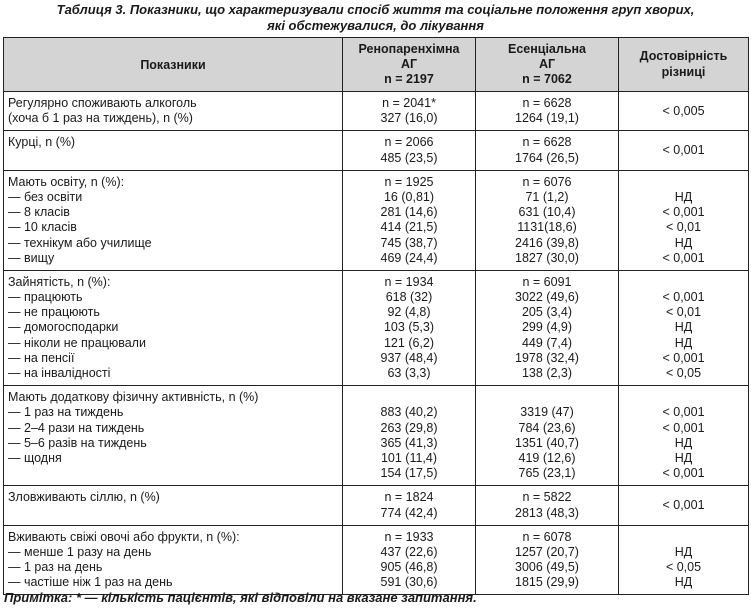  What do you see at coordinates (90, 582) in the screenshot?
I see `indicator-cell-line: — частіше ніж 1 раз на день` at bounding box center [90, 582].